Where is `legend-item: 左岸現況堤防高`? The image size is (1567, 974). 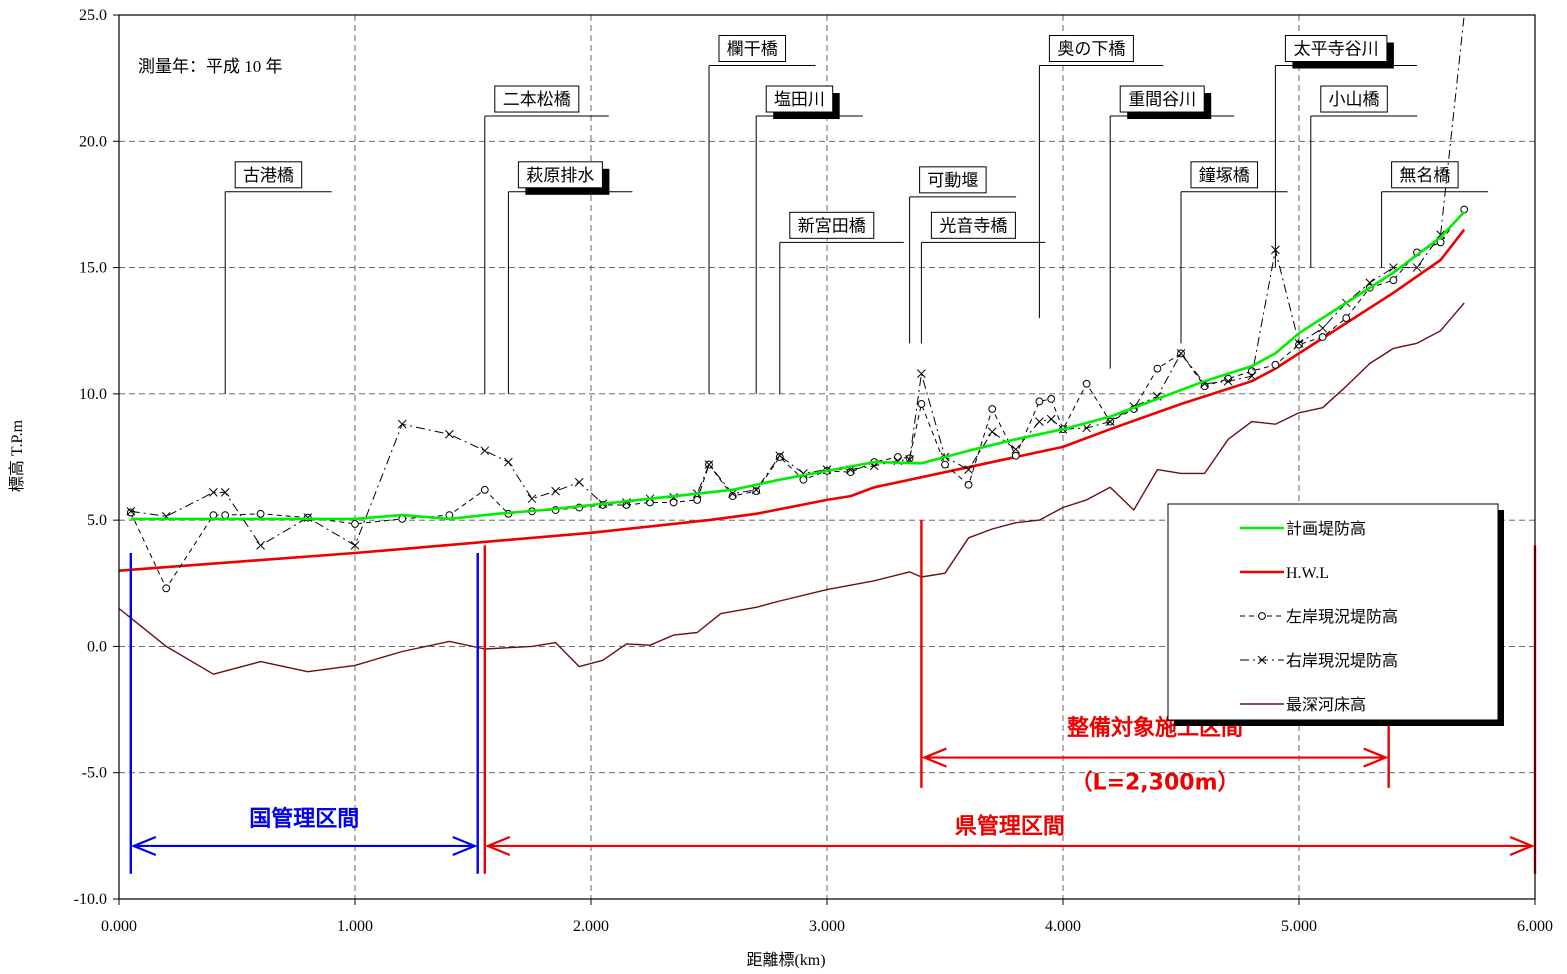 legend-item: 左岸現況堤防高 is located at coordinates (1319, 617).